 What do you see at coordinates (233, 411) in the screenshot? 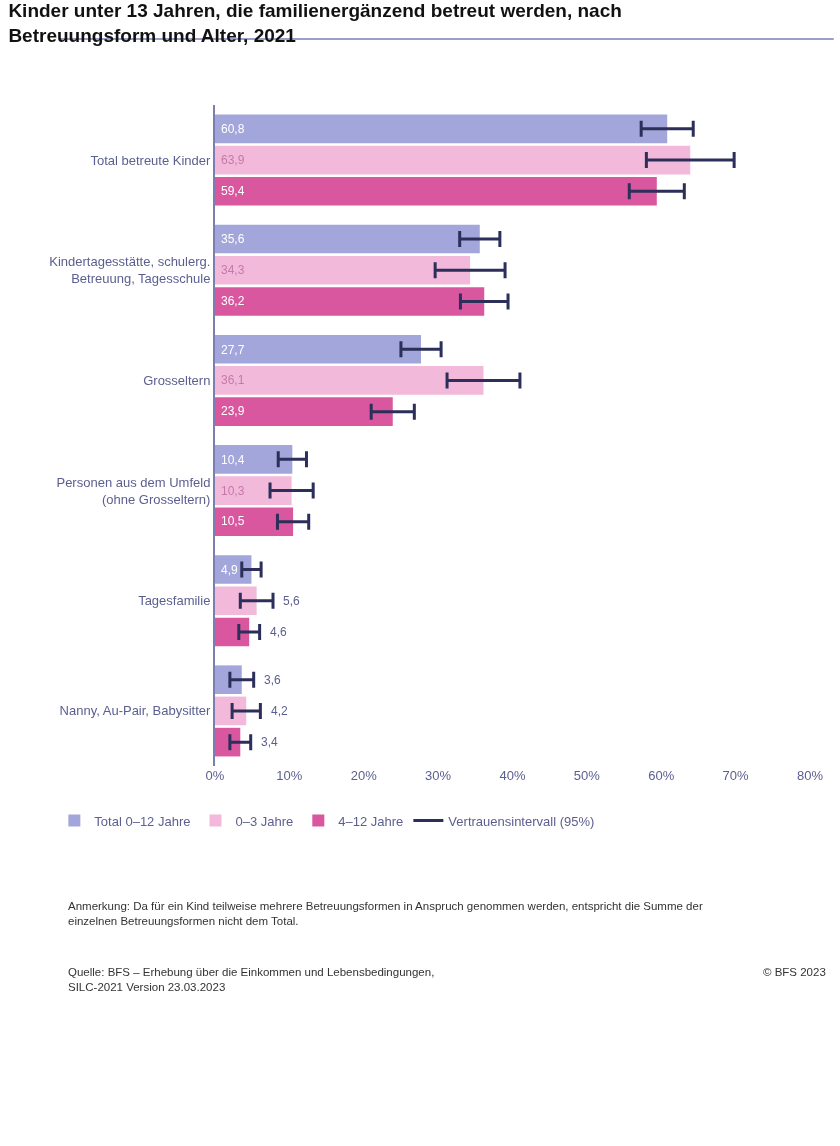
I see `data-label: 23,9` at bounding box center [233, 411].